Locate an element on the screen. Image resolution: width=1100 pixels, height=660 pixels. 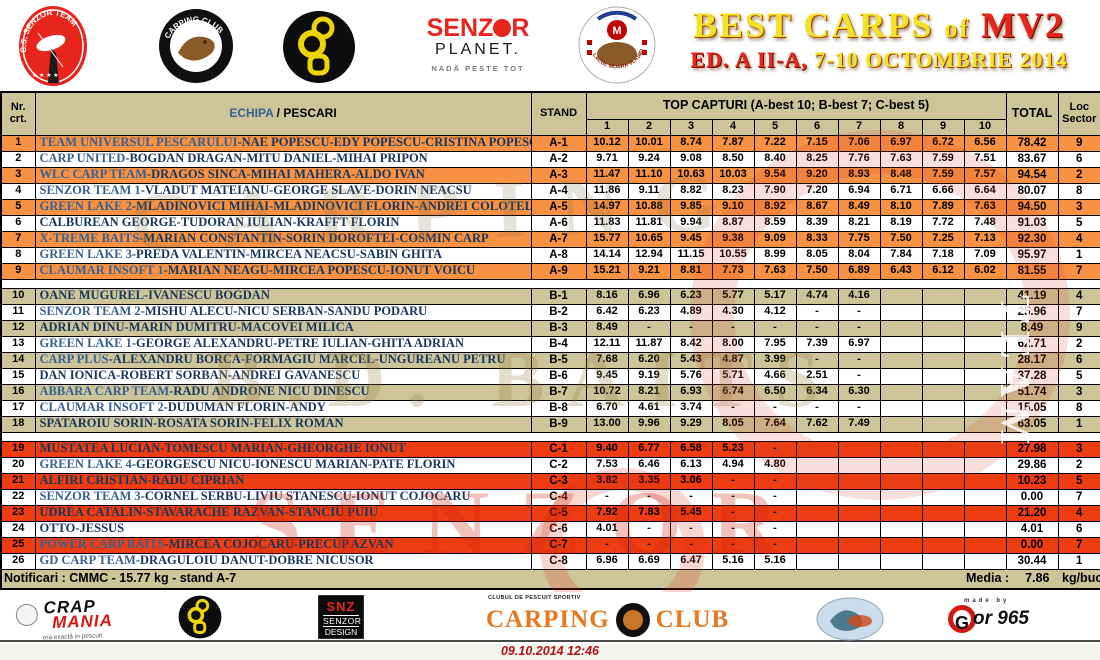
capture-cell: 8.49 is located at coordinates (607, 328).